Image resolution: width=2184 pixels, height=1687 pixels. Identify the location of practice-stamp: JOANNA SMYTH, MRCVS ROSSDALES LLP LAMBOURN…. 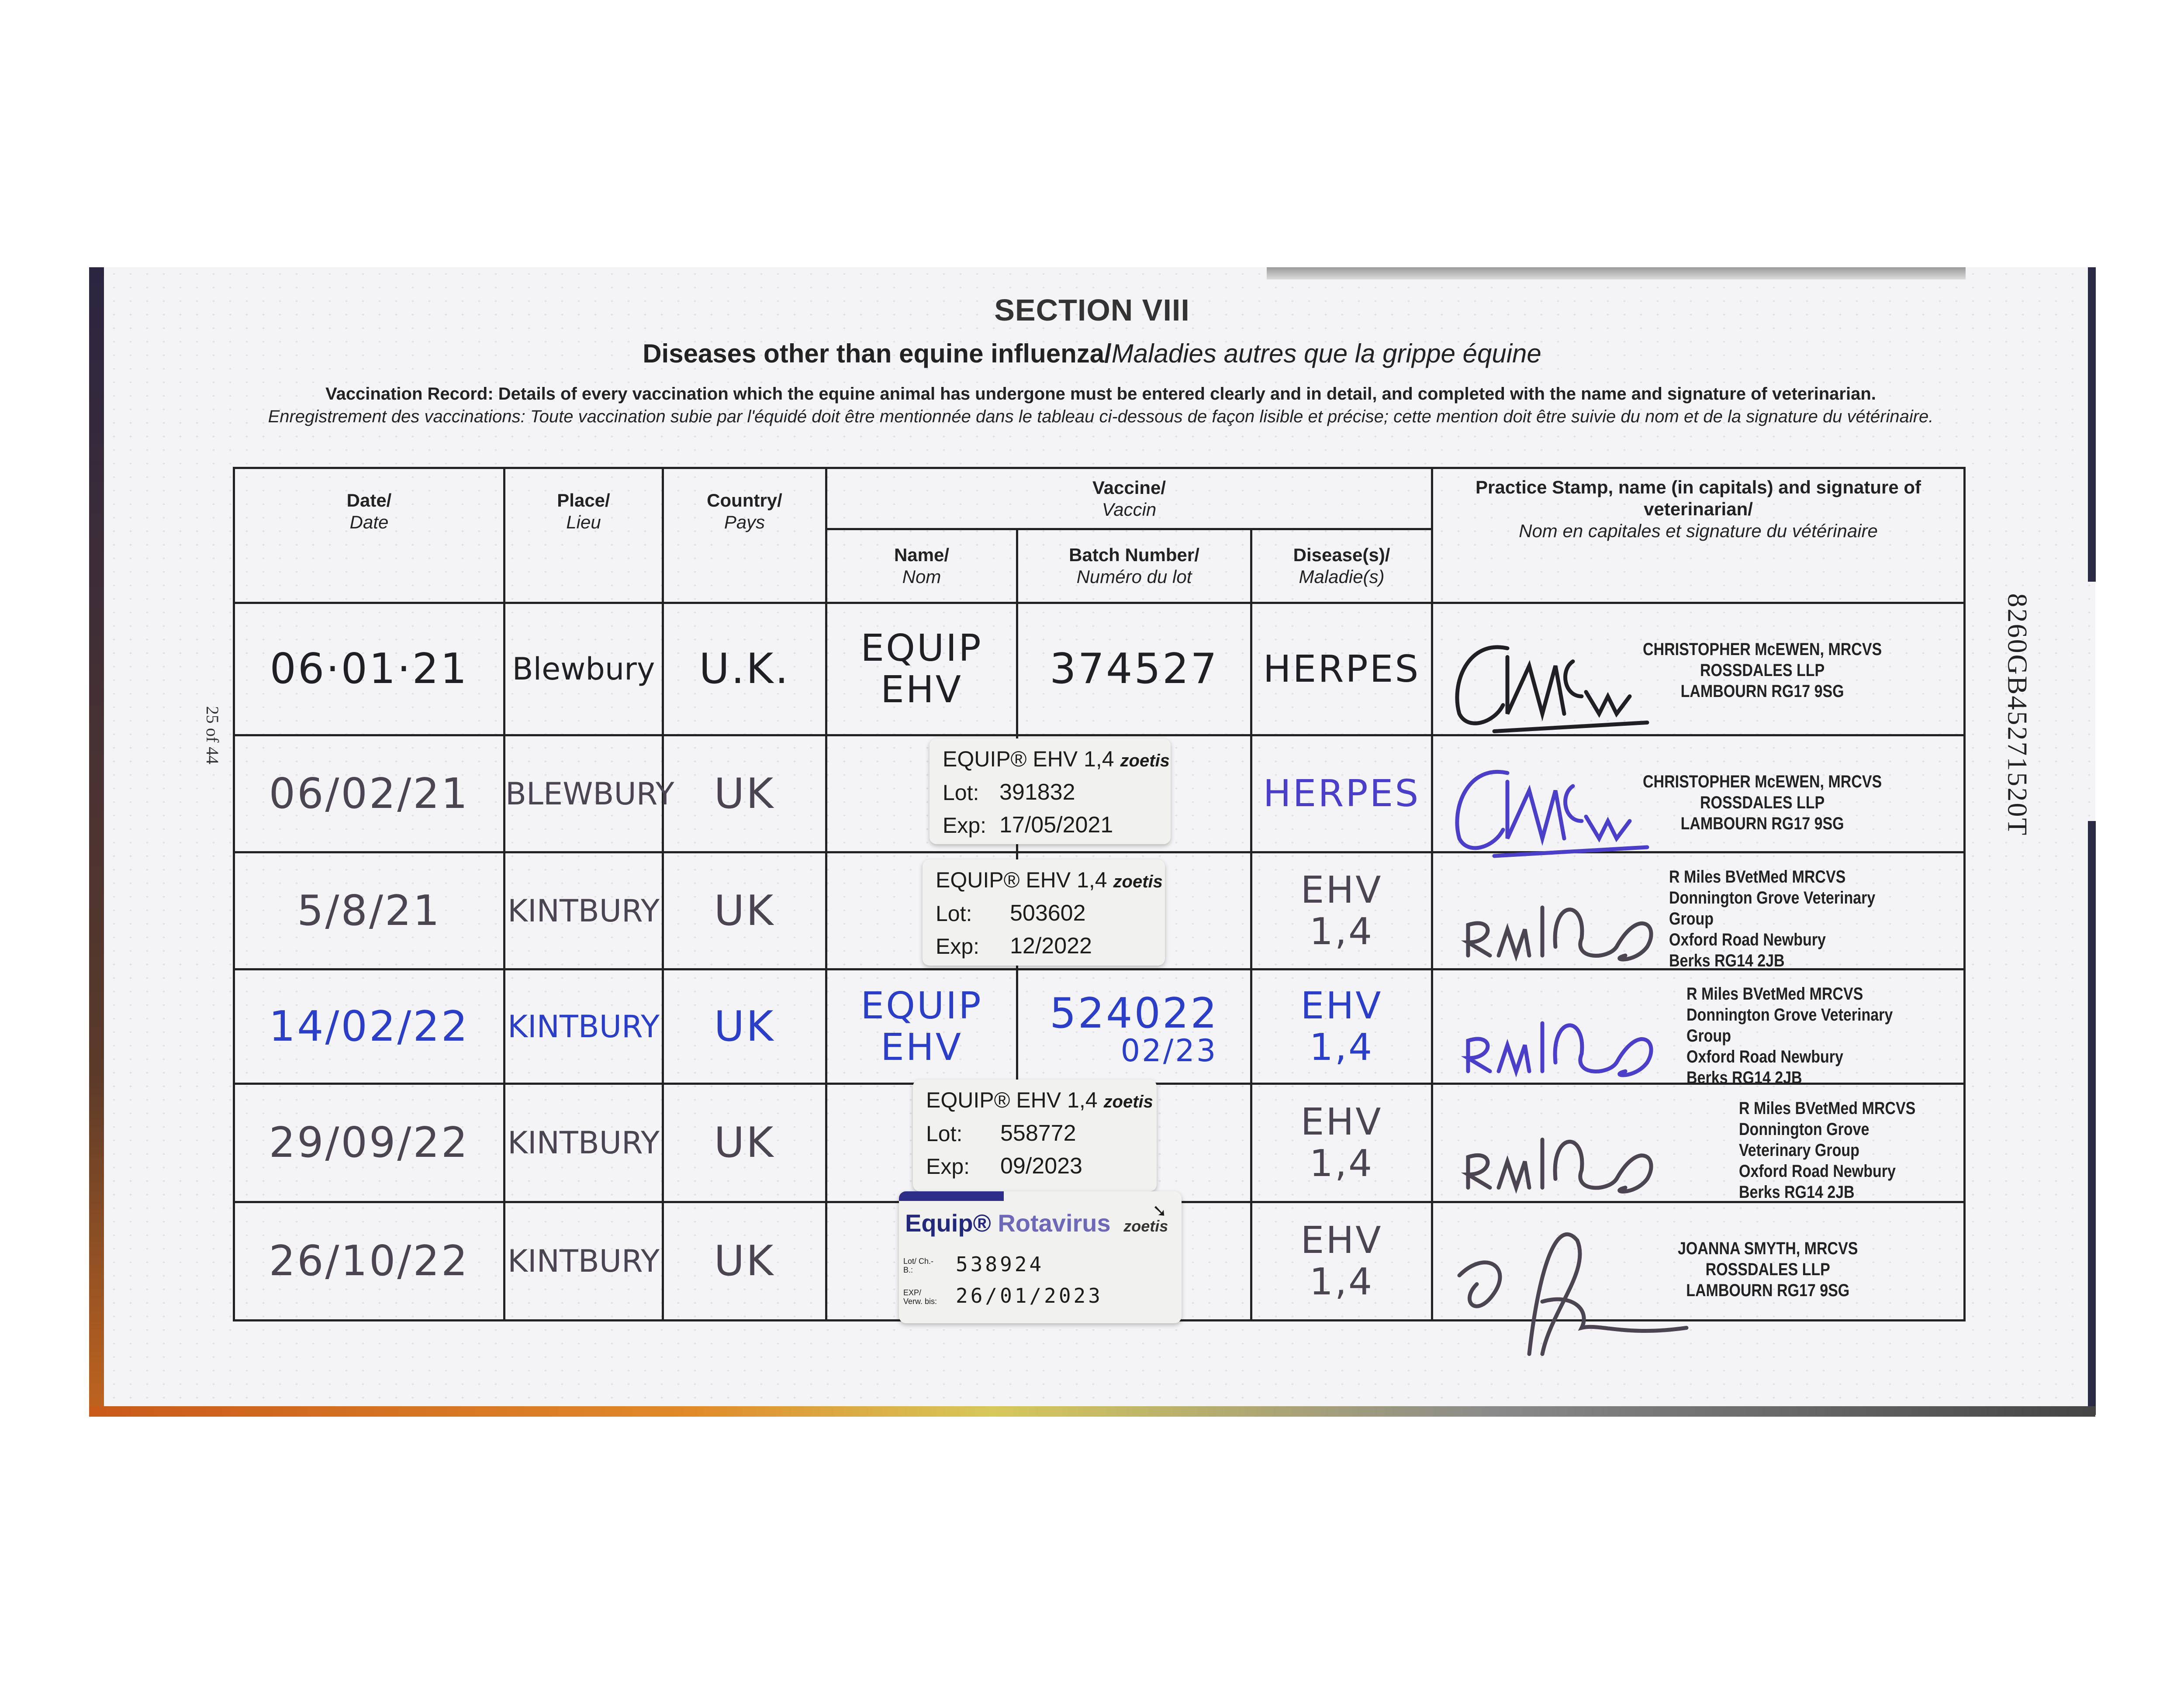
(1768, 1269).